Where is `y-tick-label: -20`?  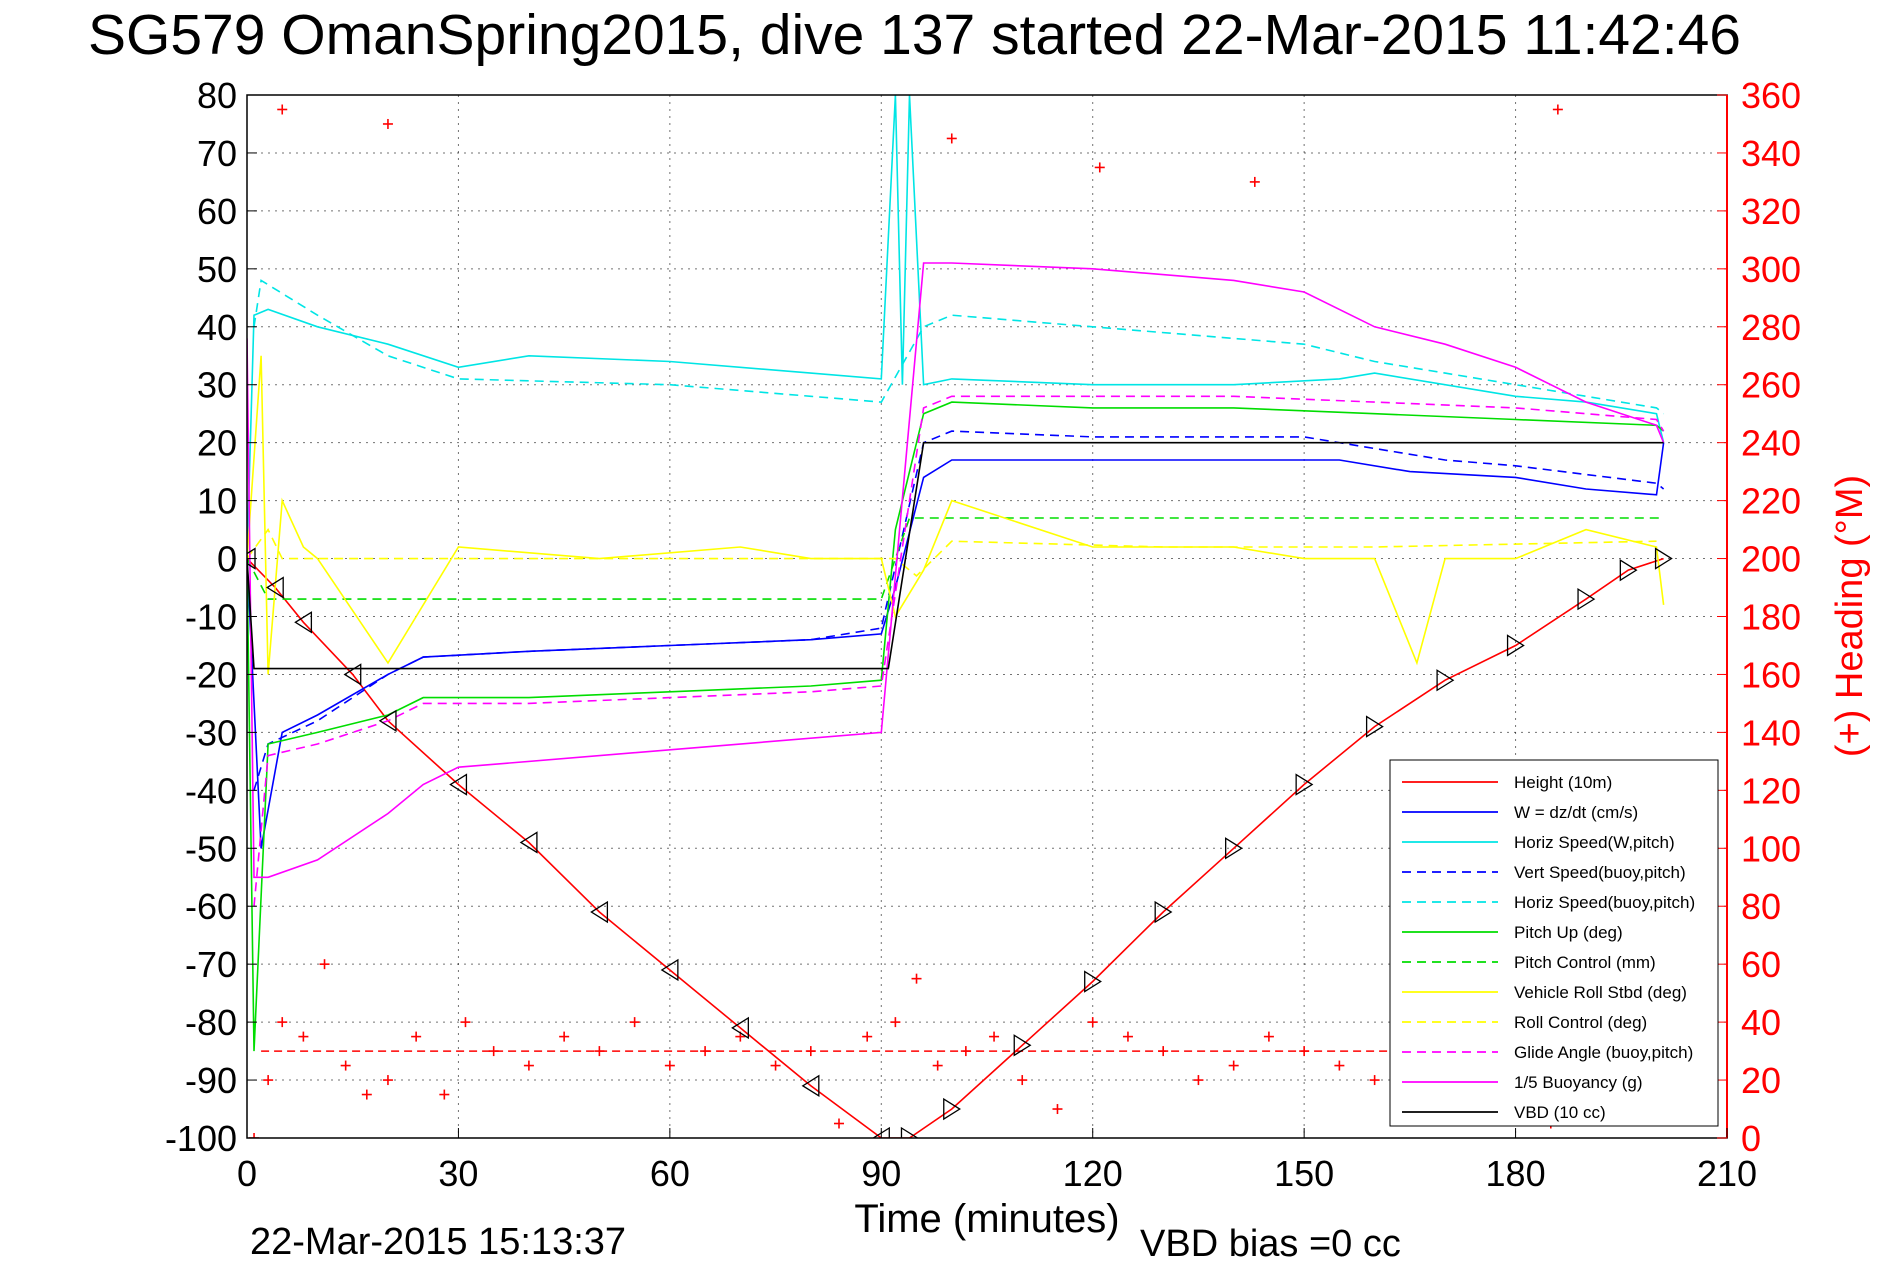 y-tick-label: -20 is located at coordinates (211, 674).